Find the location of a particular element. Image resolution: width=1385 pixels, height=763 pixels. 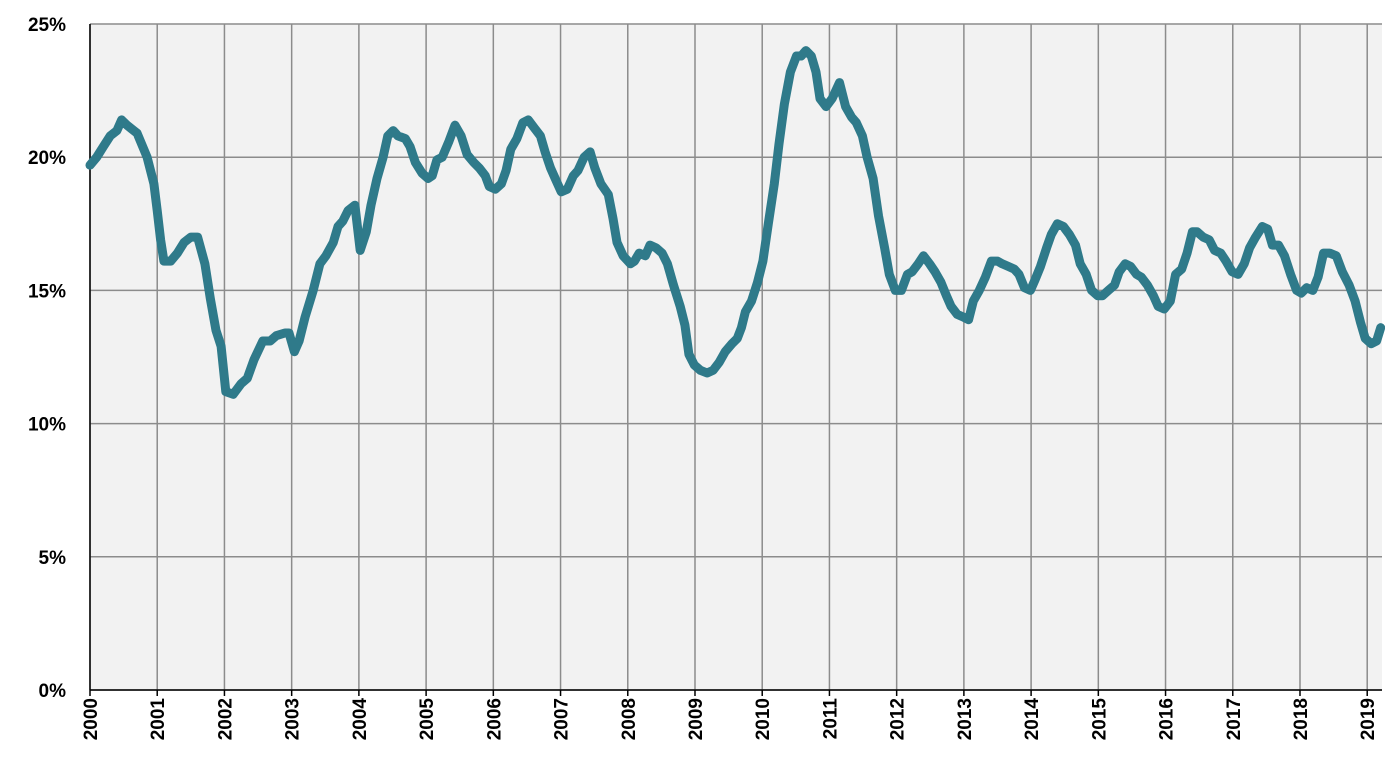

x-tick-label: 2015 is located at coordinates (1099, 719).